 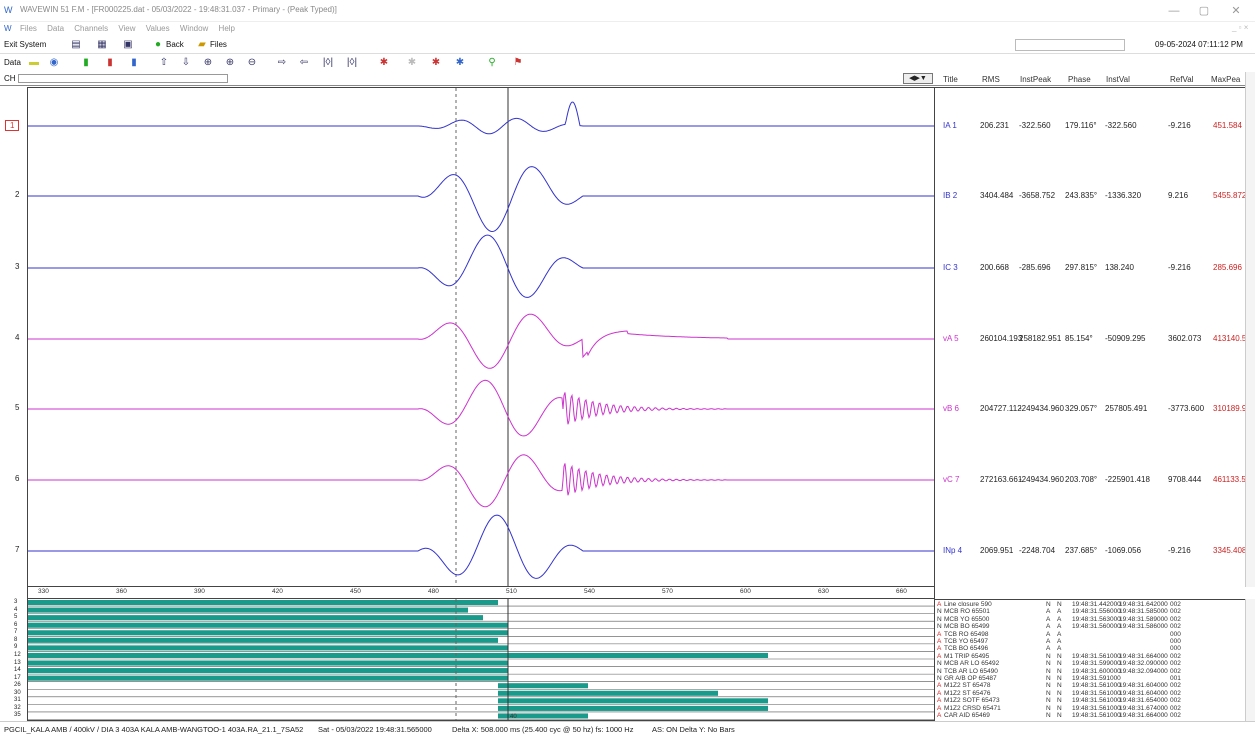 What do you see at coordinates (123, 78) in the screenshot?
I see `channel-scrollbar` at bounding box center [123, 78].